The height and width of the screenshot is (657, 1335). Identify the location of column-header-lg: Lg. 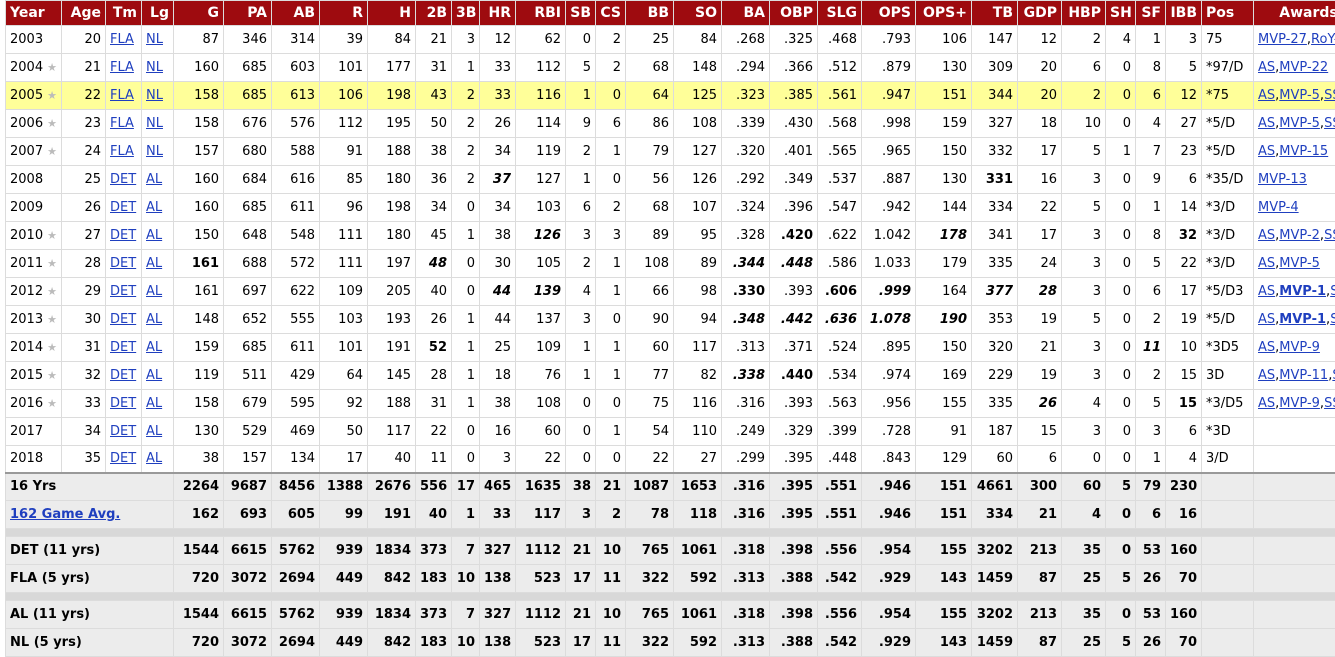
(158, 13).